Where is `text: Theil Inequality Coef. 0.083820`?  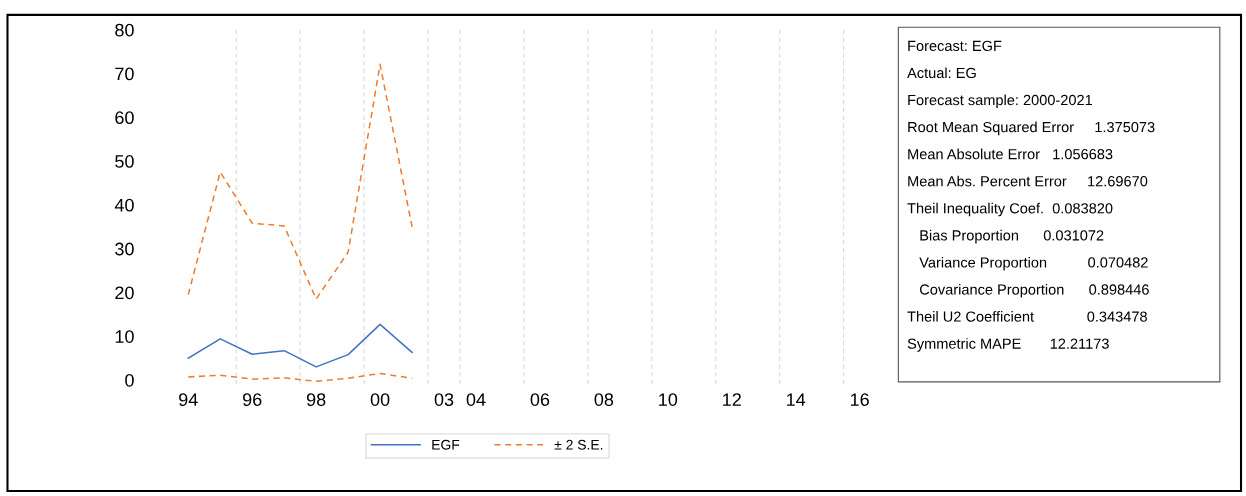 text: Theil Inequality Coef. 0.083820 is located at coordinates (1010, 209).